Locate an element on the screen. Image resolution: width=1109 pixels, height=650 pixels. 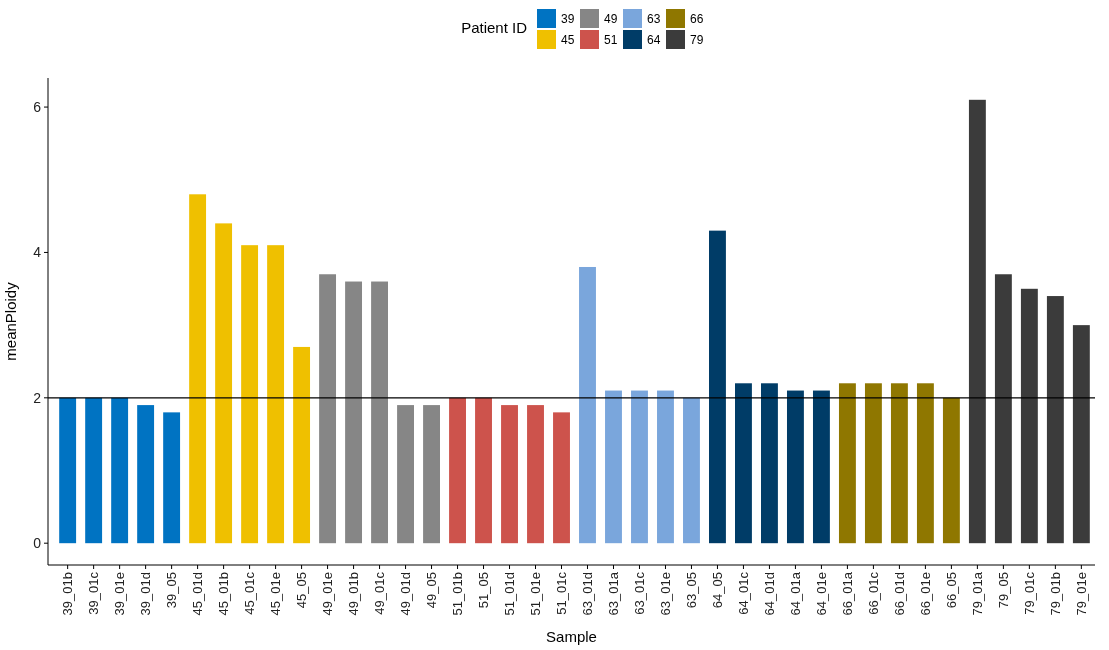
x-tick-label: 63_05 is located at coordinates (692, 590).